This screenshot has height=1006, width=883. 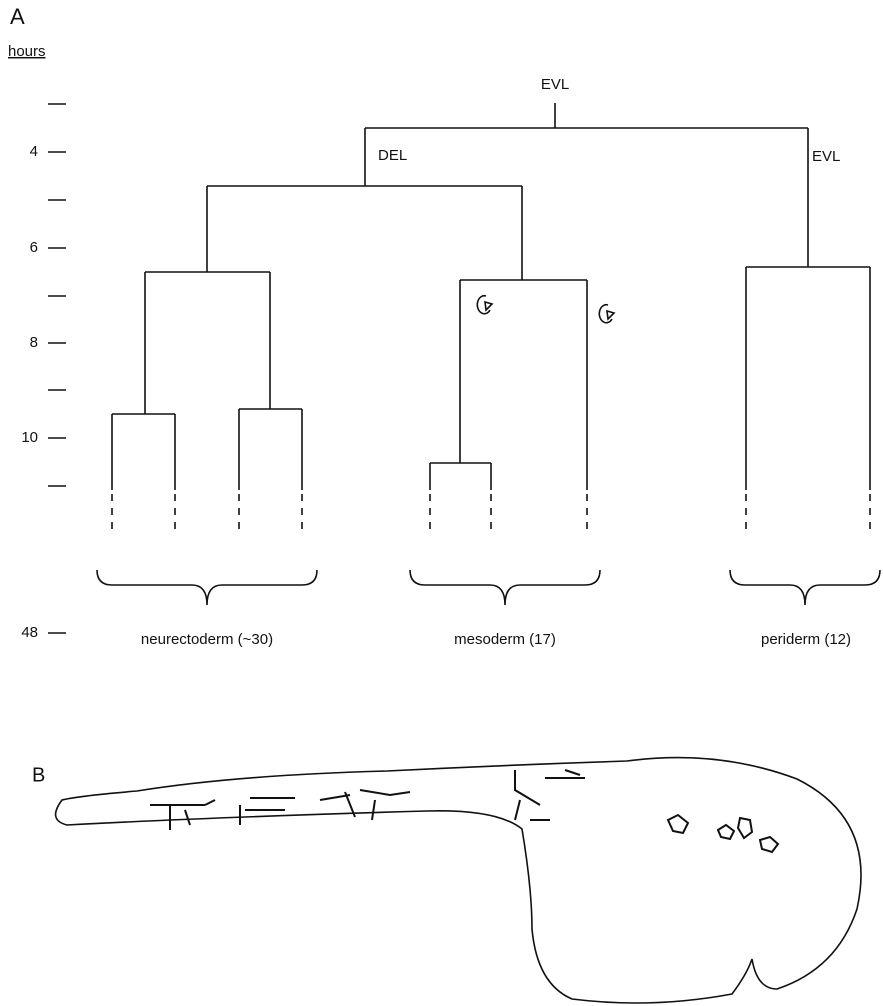 What do you see at coordinates (34, 342) in the screenshot?
I see `tick-label: 8` at bounding box center [34, 342].